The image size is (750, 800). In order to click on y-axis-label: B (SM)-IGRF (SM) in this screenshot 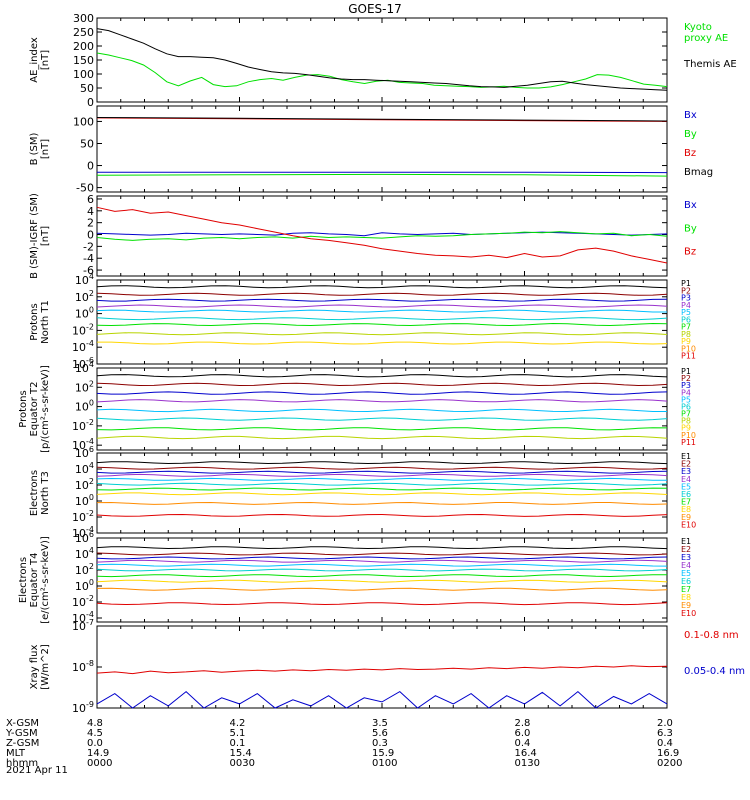, I will do `click(34, 236)`.